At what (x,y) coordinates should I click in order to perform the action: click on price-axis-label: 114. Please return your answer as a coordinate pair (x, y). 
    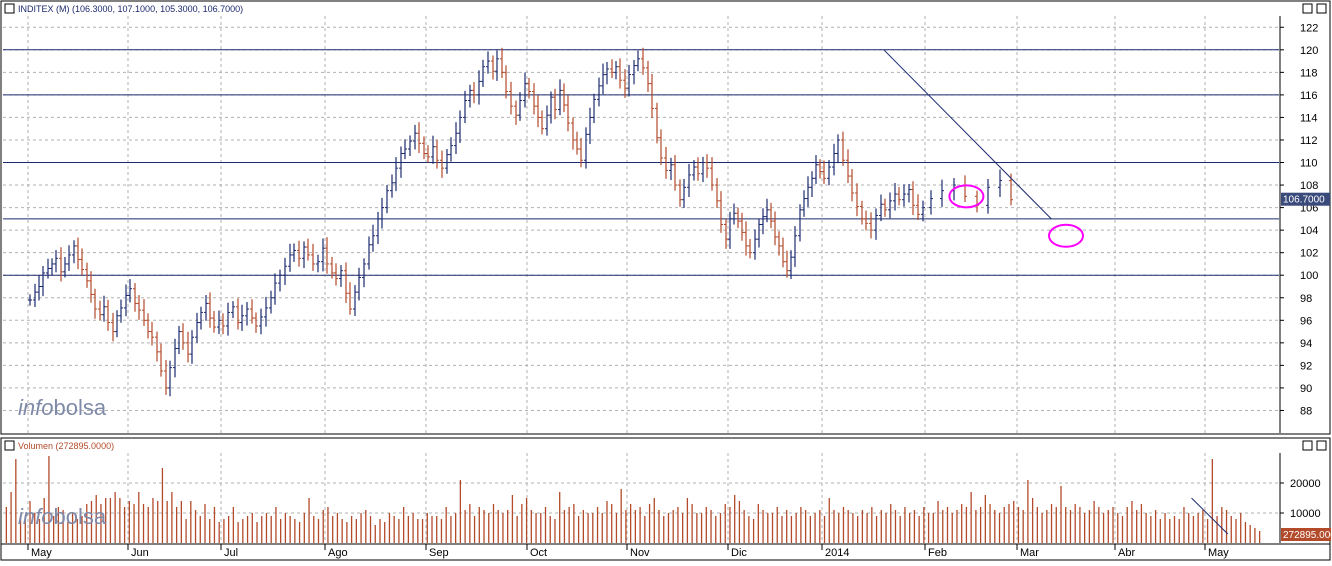
    Looking at the image, I should click on (1309, 118).